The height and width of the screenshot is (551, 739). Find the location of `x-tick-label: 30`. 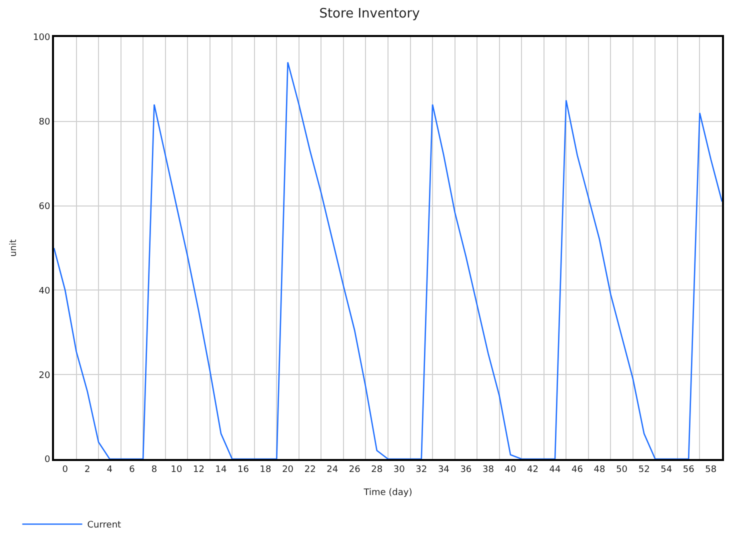

x-tick-label: 30 is located at coordinates (399, 469).